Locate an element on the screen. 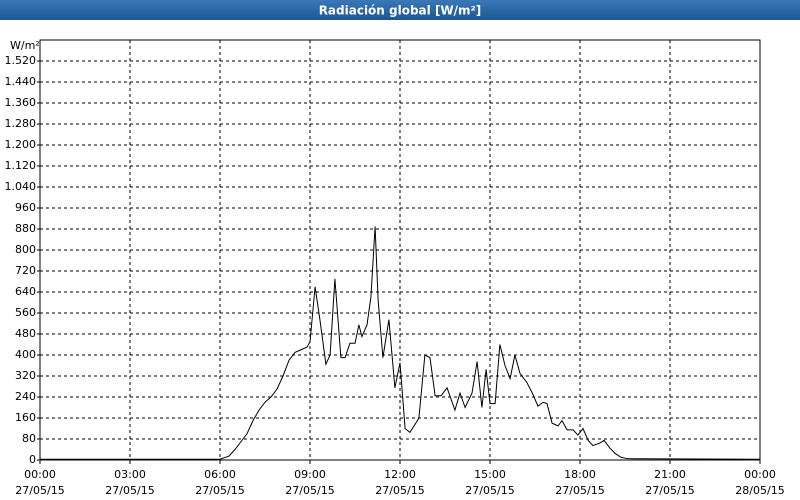 Image resolution: width=800 pixels, height=500 pixels. y-tick-label: 160 is located at coordinates (25, 417).